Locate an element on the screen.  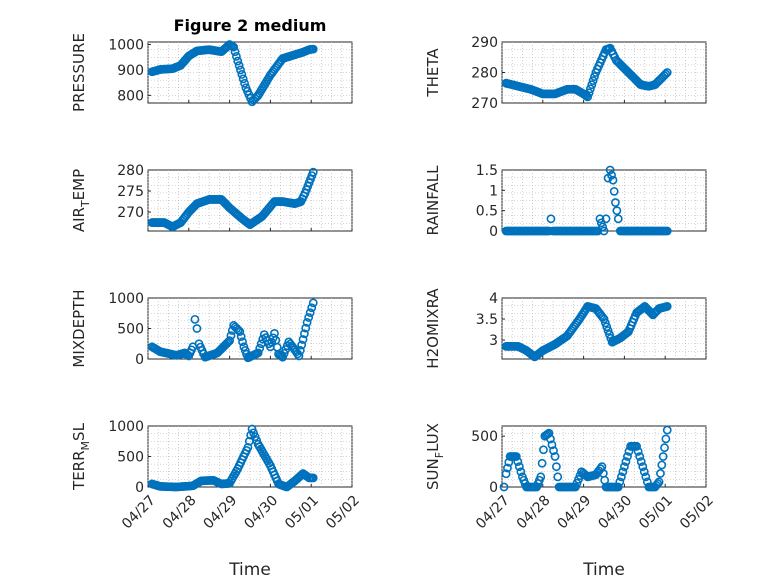
x-tick-label: 04/27 is located at coordinates (493, 513).